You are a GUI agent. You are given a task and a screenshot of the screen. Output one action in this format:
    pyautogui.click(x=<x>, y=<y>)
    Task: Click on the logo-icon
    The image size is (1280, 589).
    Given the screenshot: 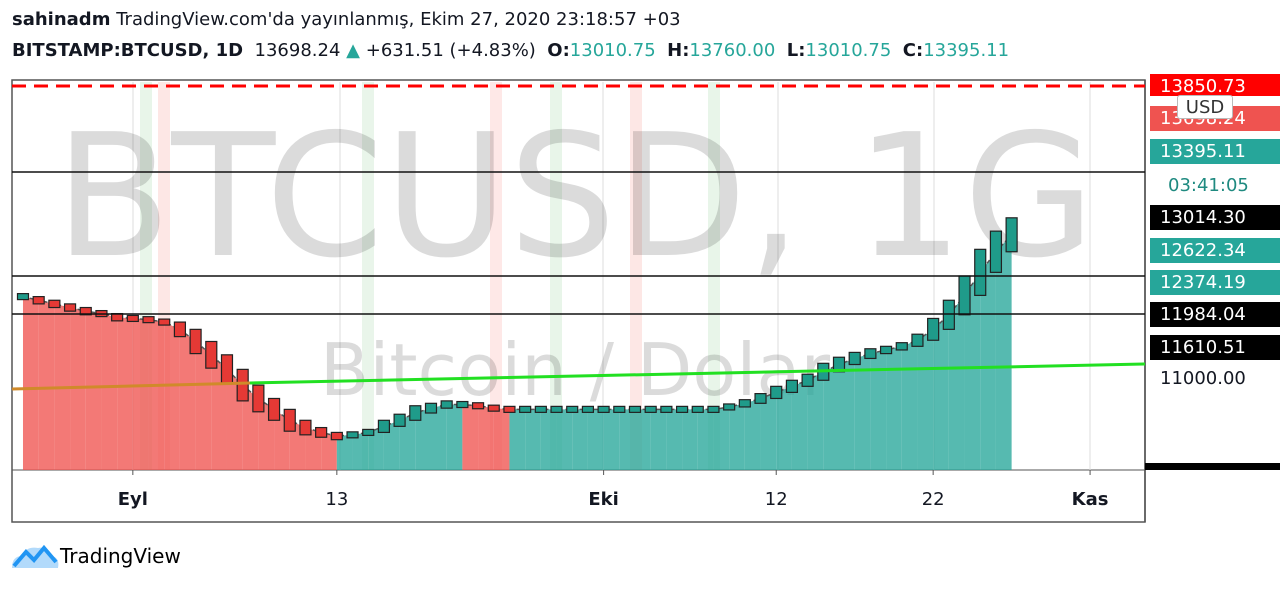 What is the action you would take?
    pyautogui.click(x=35, y=556)
    